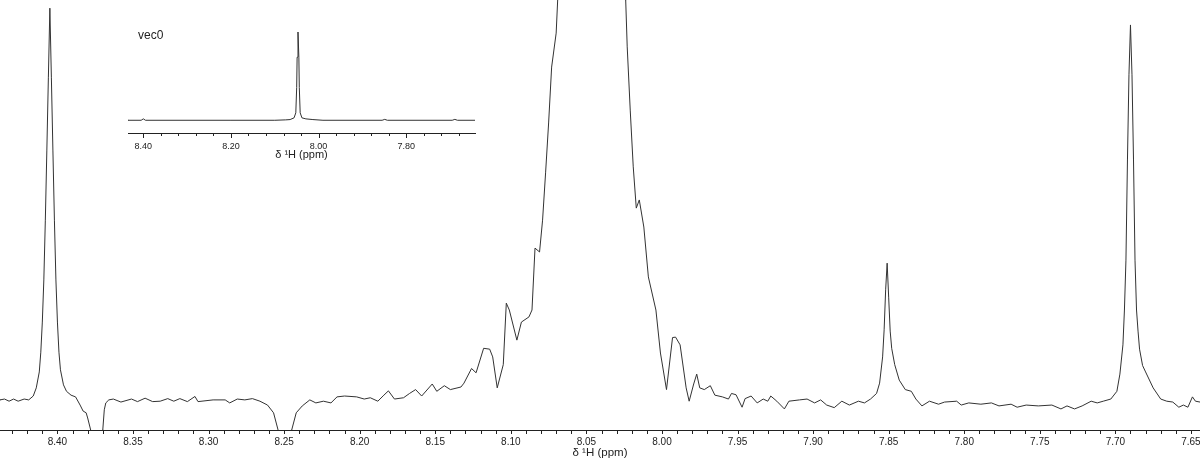 The height and width of the screenshot is (462, 1200). Describe the element at coordinates (1190, 441) in the screenshot. I see `x-tick-label: 7.65` at that location.